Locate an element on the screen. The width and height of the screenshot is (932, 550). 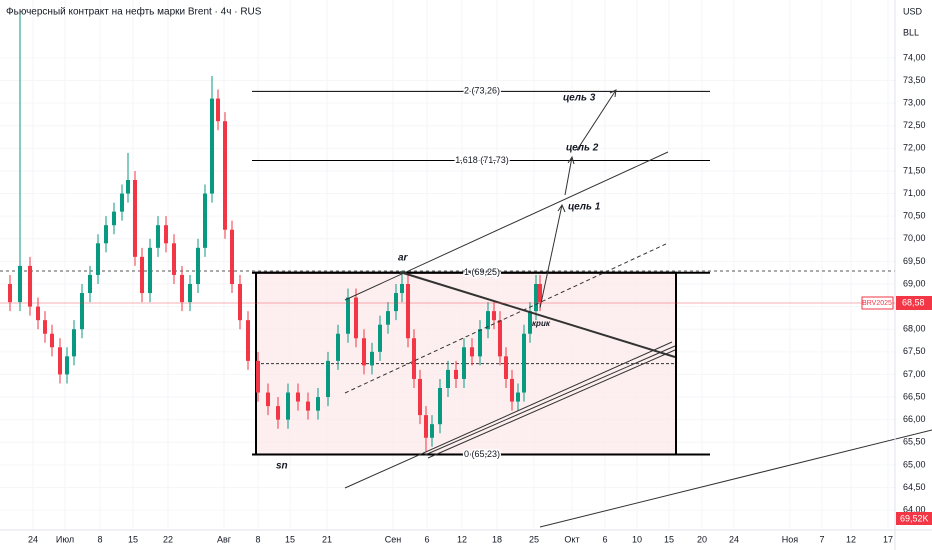
volume-tag is located at coordinates (914, 518).